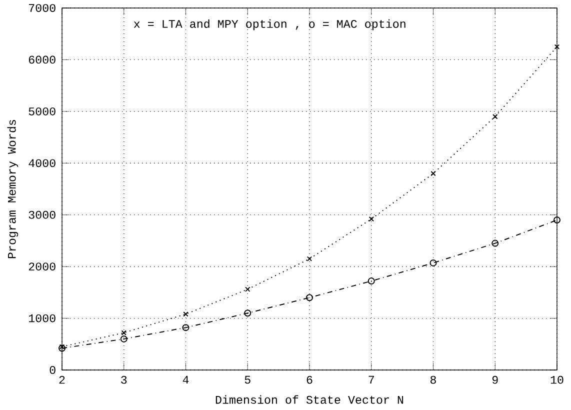 Image resolution: width=571 pixels, height=410 pixels. Describe the element at coordinates (42, 266) in the screenshot. I see `y-tick-label: 2000` at that location.